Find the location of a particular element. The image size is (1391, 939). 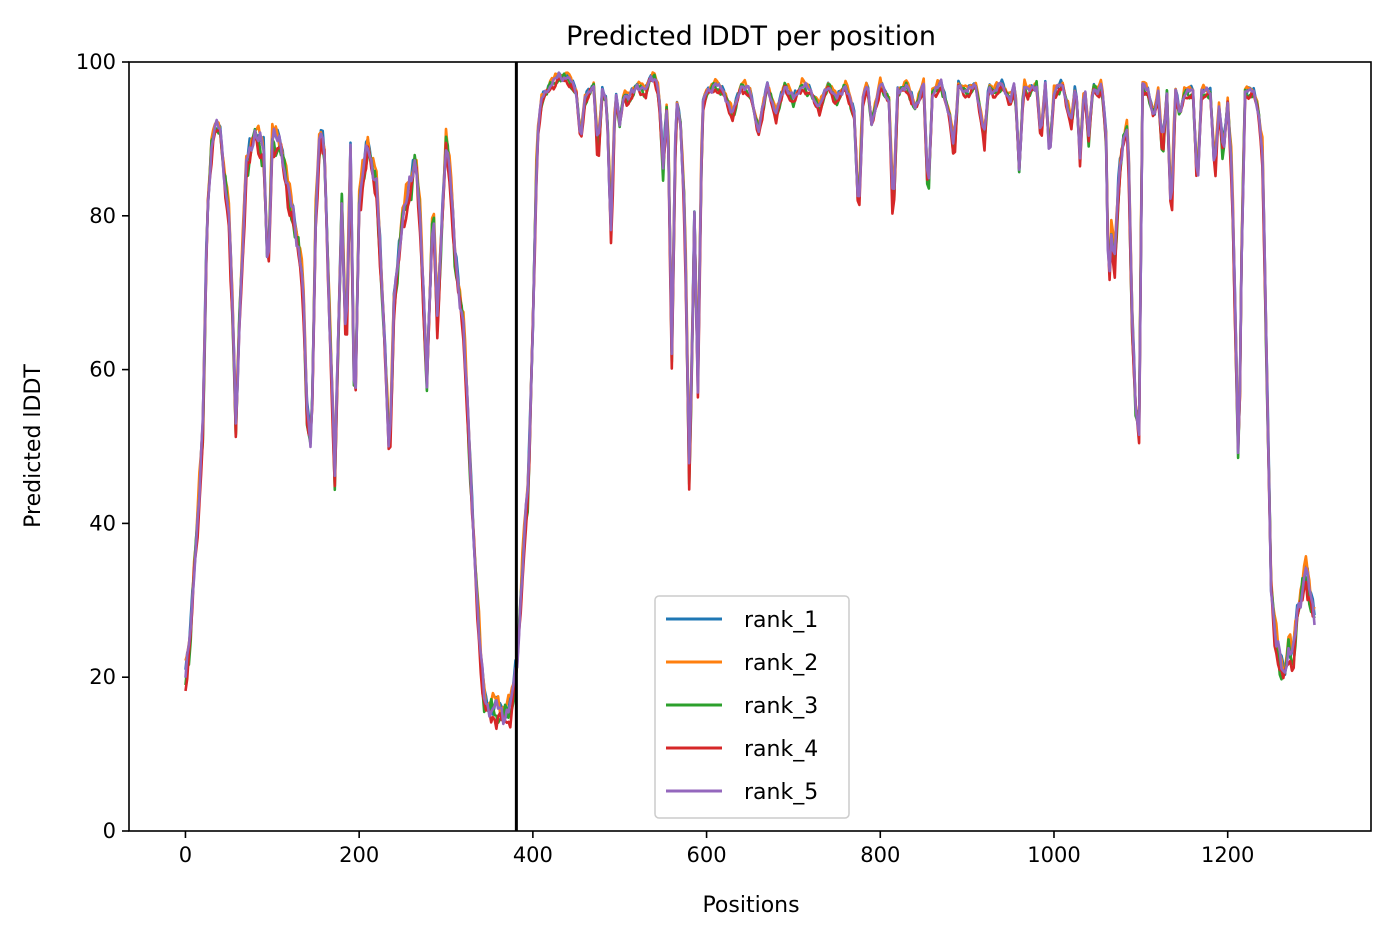

y-tick-label: 20 is located at coordinates (102, 677).